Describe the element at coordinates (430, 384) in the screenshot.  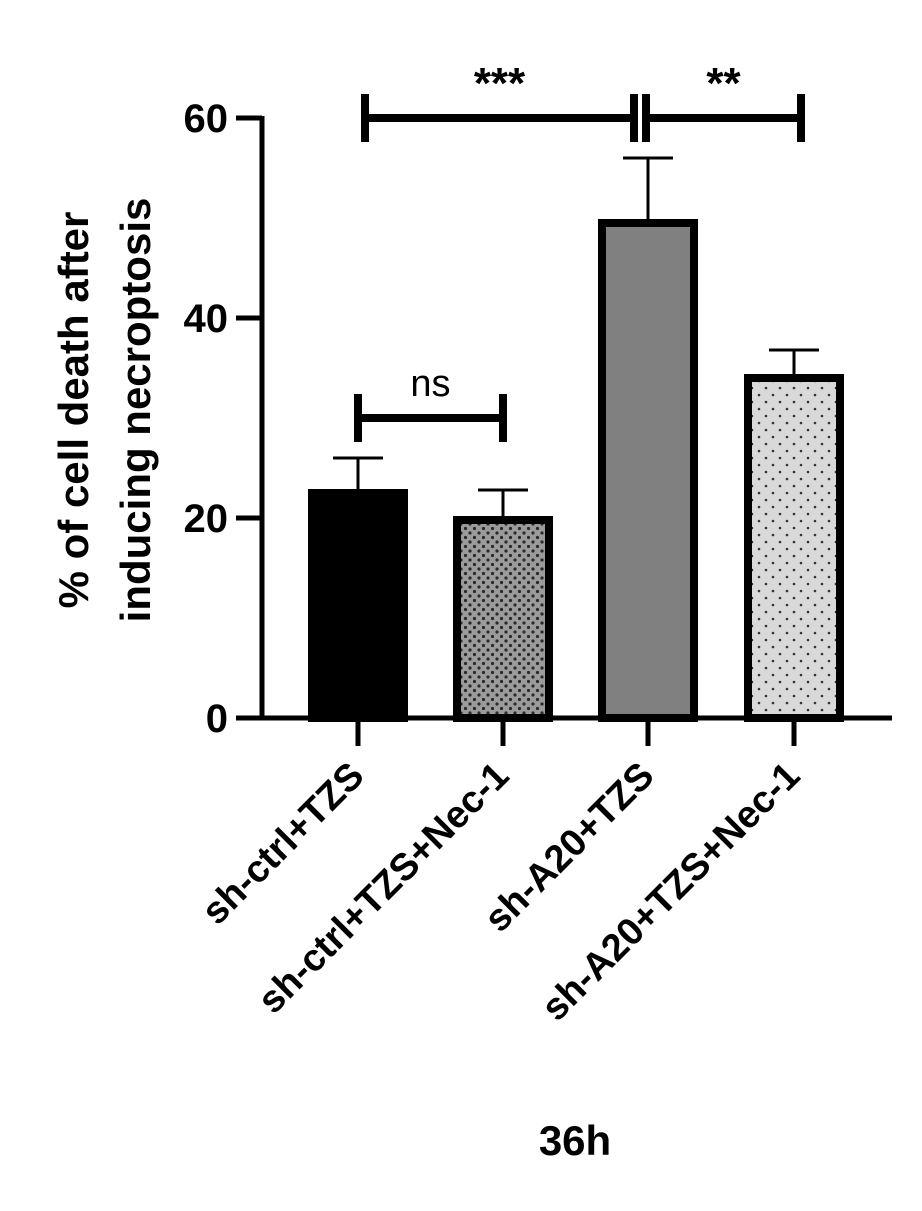
I see `significance-label-1: ns` at that location.